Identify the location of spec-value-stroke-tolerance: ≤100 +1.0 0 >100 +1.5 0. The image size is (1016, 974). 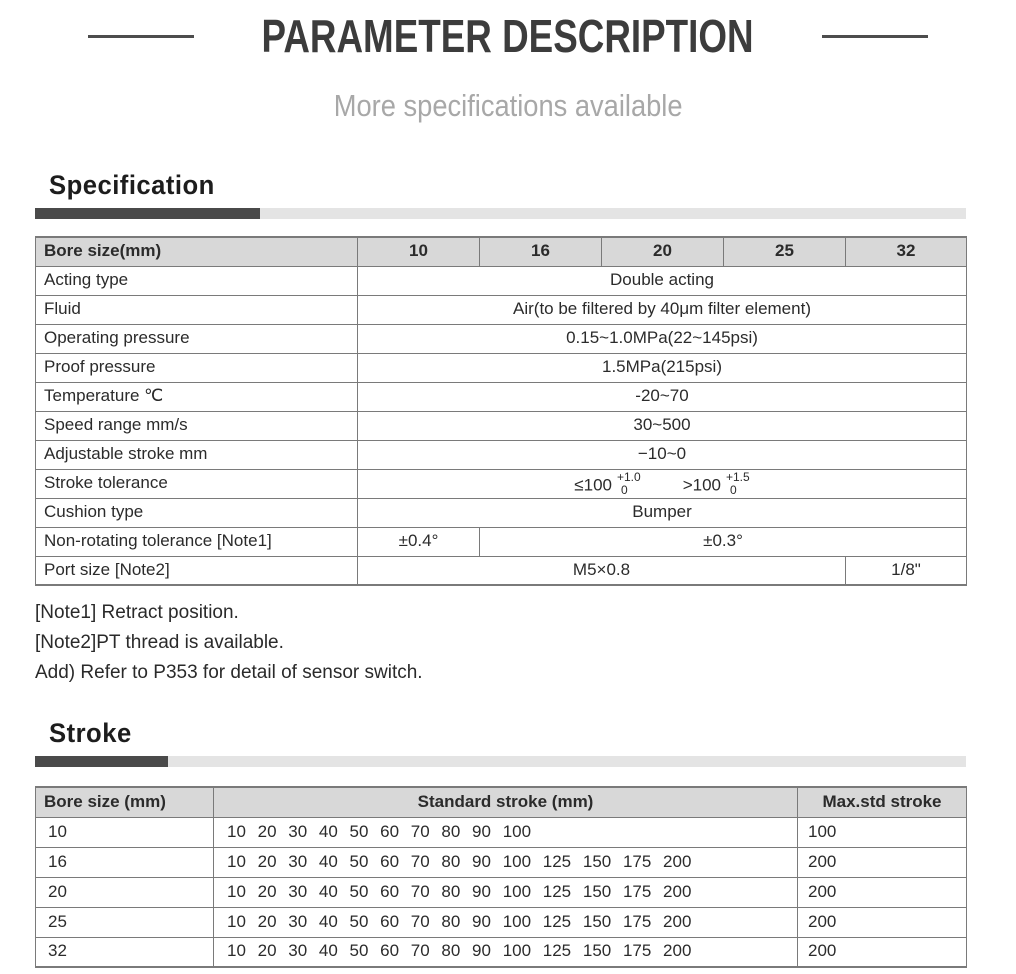
(662, 483).